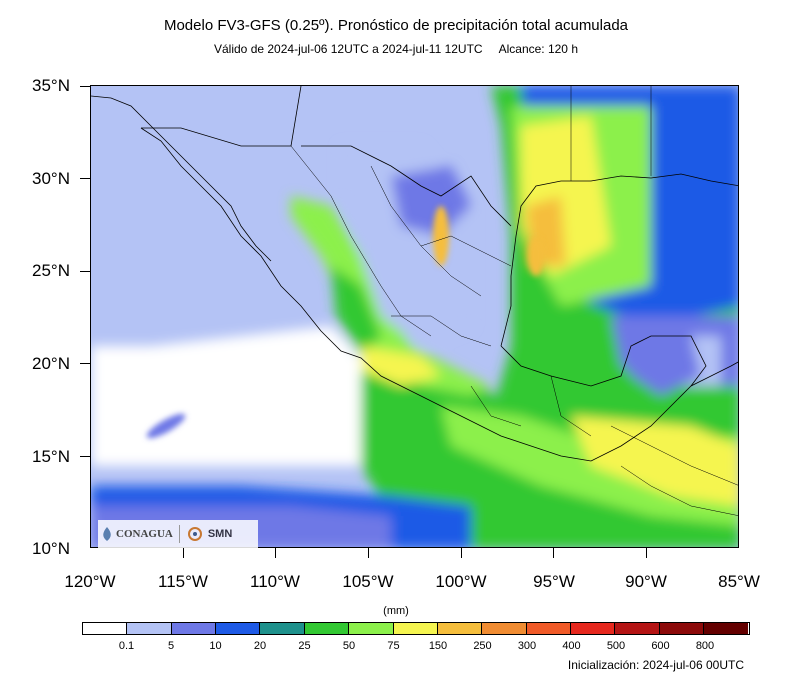 This screenshot has width=792, height=691. Describe the element at coordinates (126, 646) in the screenshot. I see `colorbar-label: 0.1` at that location.